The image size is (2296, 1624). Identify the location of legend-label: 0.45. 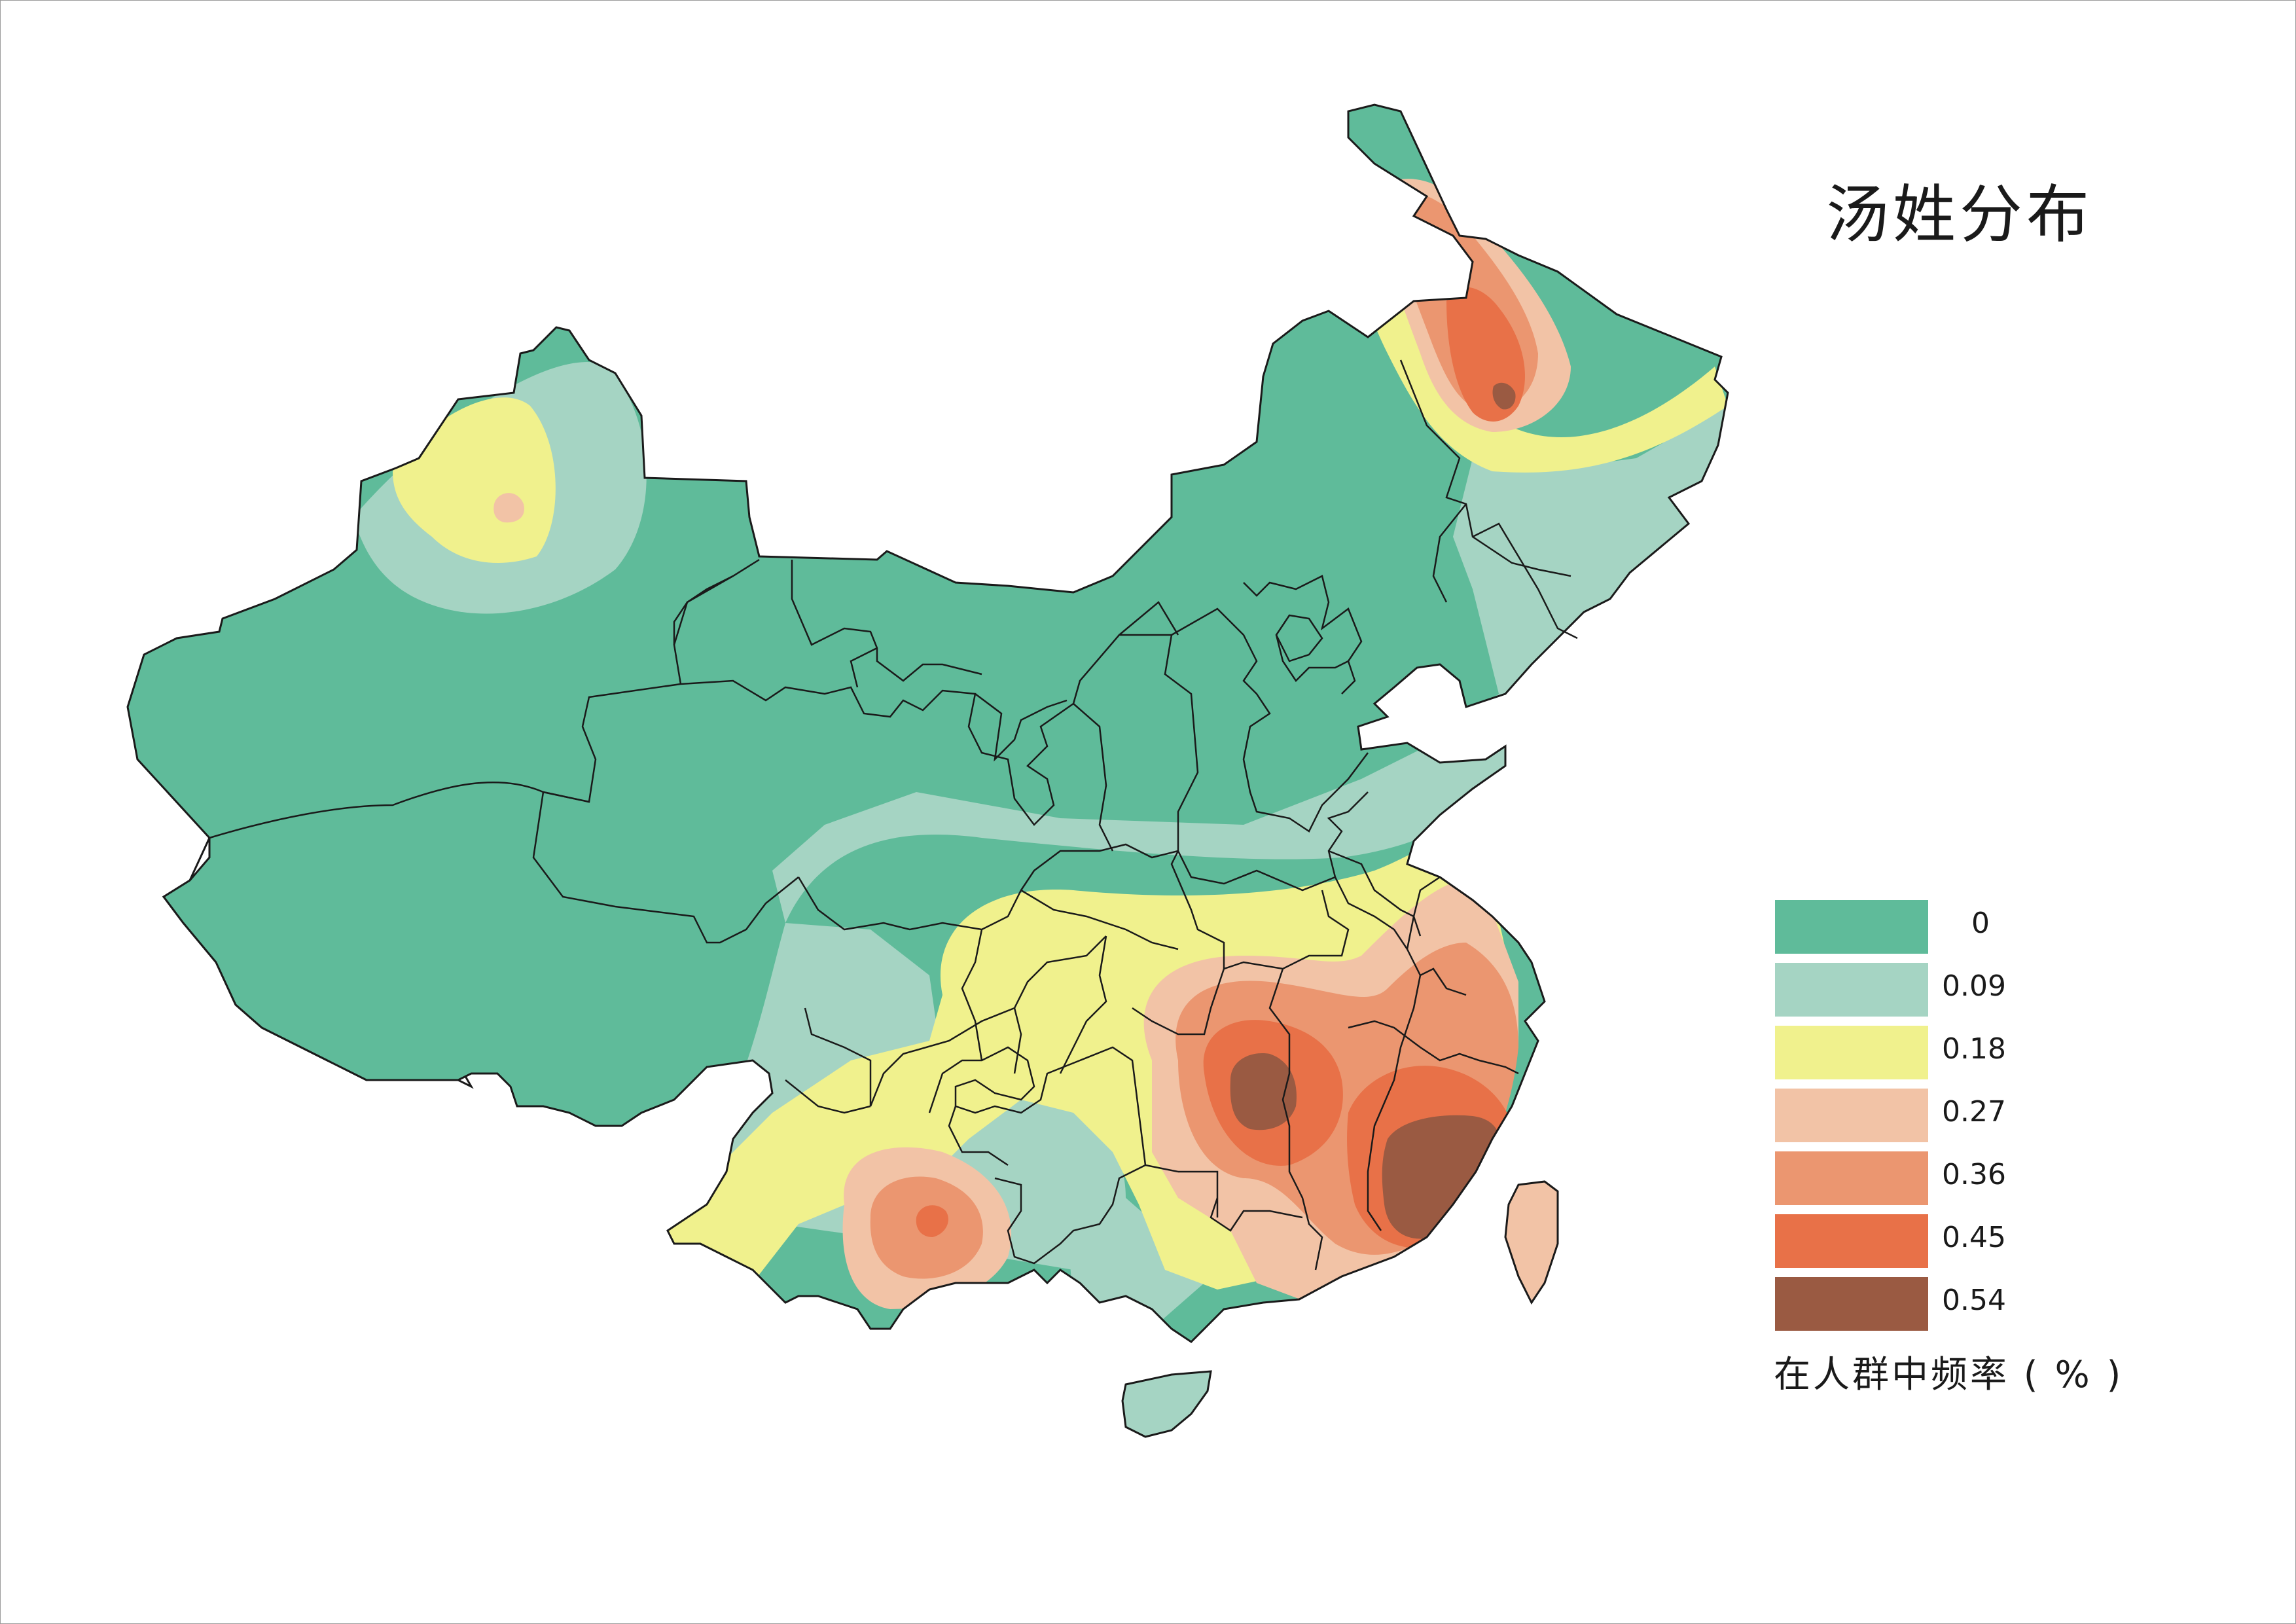
(1974, 1237).